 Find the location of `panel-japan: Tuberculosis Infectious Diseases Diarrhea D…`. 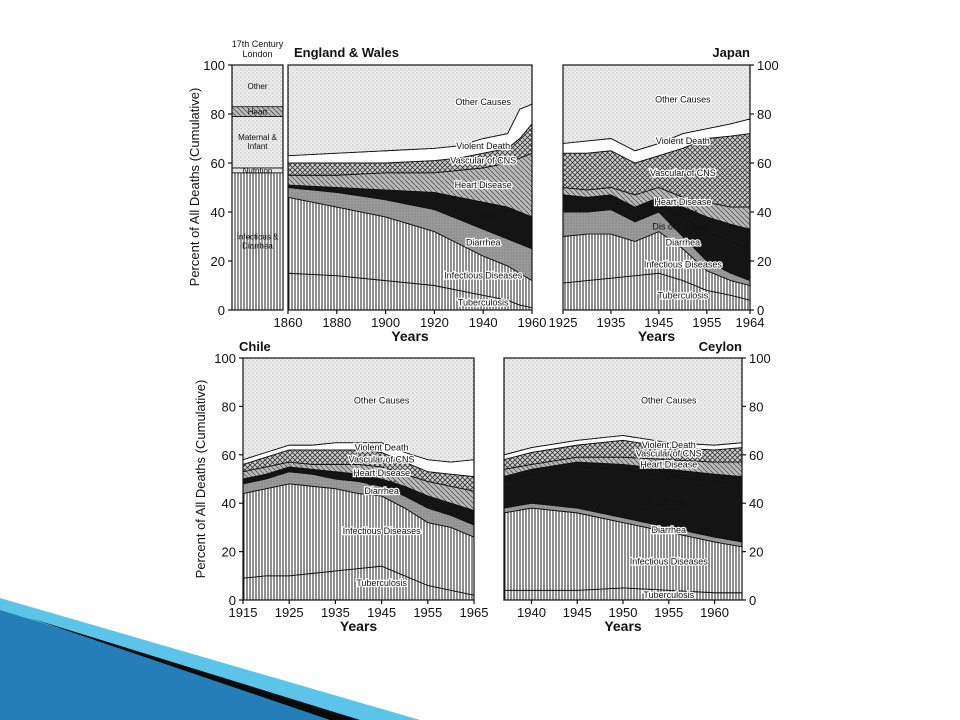

panel-japan: Tuberculosis Infectious Diseases Diarrhea D… is located at coordinates (664, 194).